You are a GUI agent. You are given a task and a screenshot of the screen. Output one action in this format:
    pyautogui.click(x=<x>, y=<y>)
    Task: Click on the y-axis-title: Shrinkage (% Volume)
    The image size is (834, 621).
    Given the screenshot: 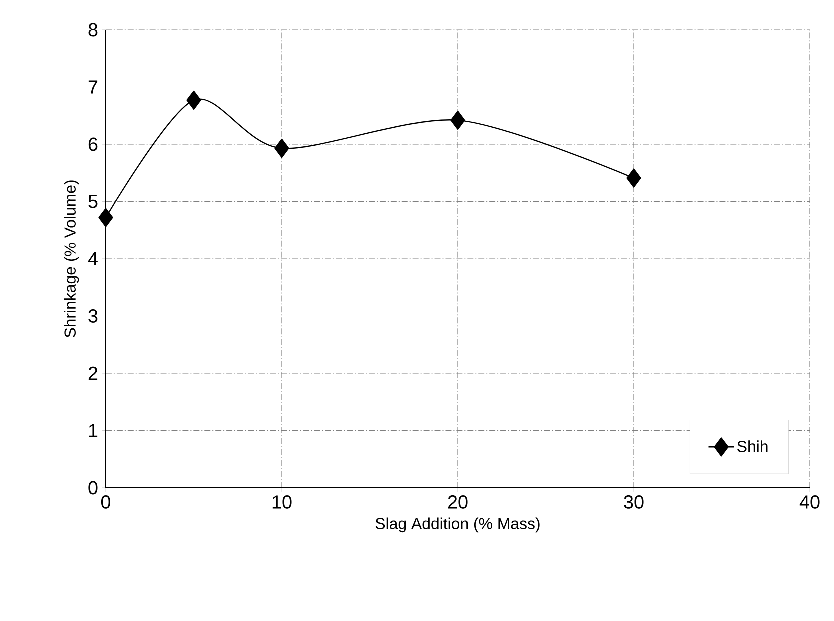 What is the action you would take?
    pyautogui.click(x=72, y=259)
    